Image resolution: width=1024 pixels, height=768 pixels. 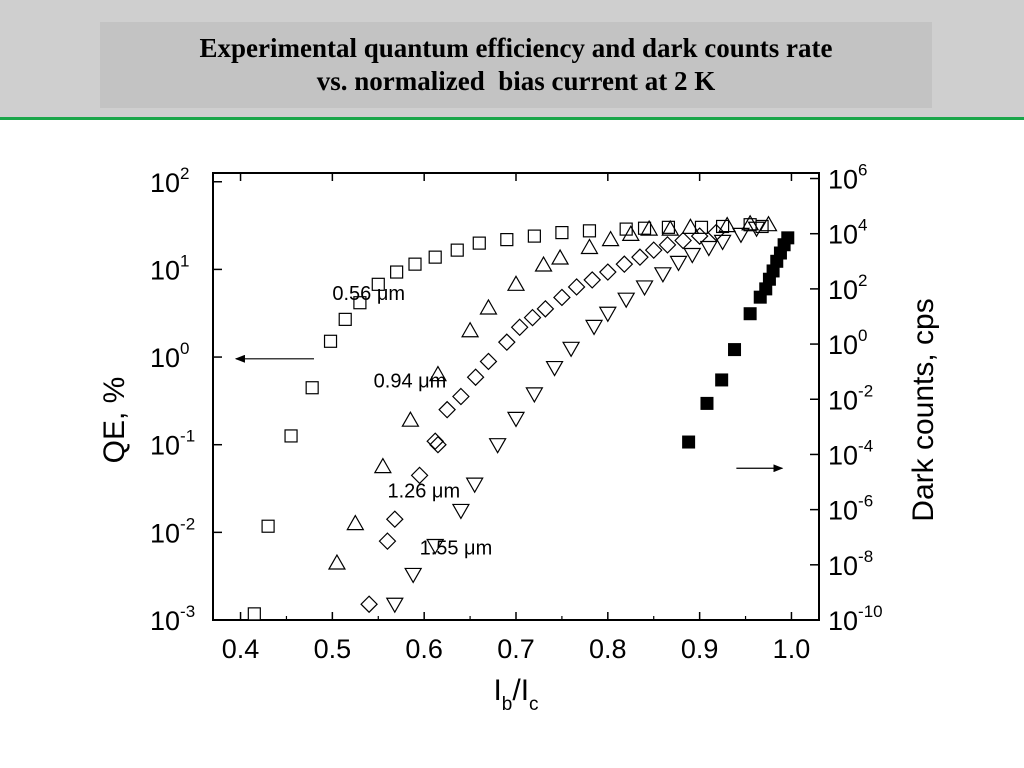 What do you see at coordinates (850, 564) in the screenshot?
I see `y-right-tick-label: 10⁻⁸` at bounding box center [850, 564].